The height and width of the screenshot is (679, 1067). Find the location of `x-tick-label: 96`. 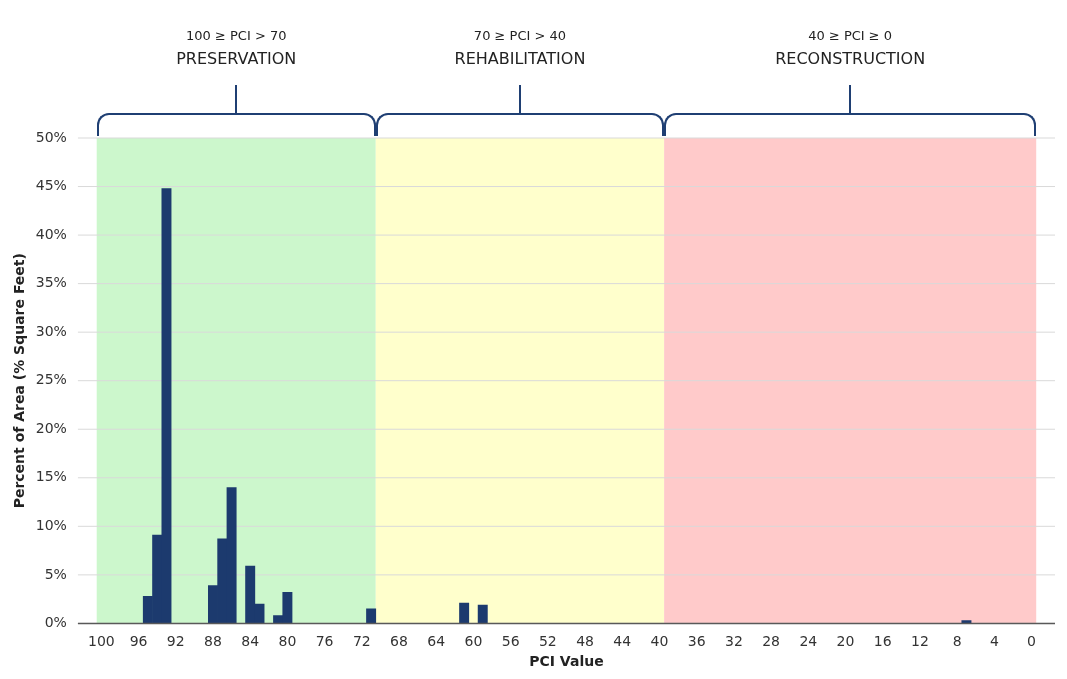

x-tick-label: 96 is located at coordinates (138, 641).